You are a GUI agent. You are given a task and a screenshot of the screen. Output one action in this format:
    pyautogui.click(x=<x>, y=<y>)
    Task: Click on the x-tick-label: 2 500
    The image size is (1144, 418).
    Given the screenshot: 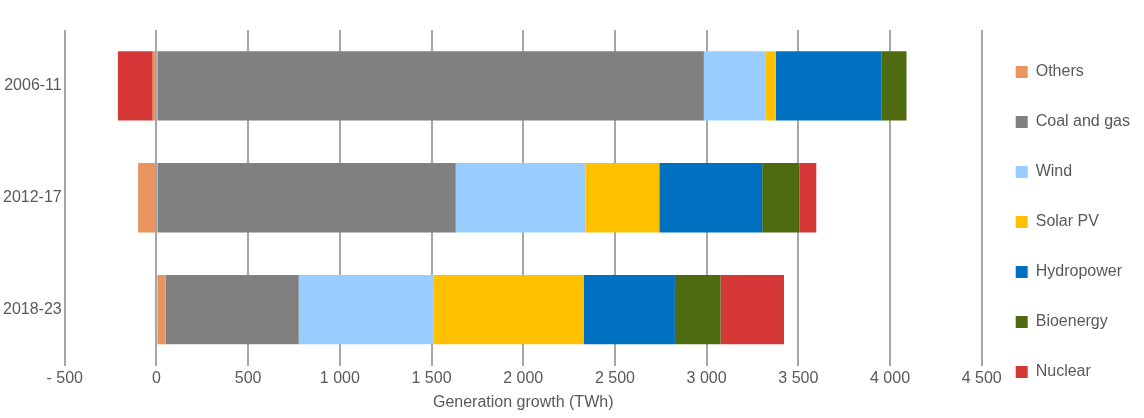 What is the action you would take?
    pyautogui.click(x=615, y=377)
    